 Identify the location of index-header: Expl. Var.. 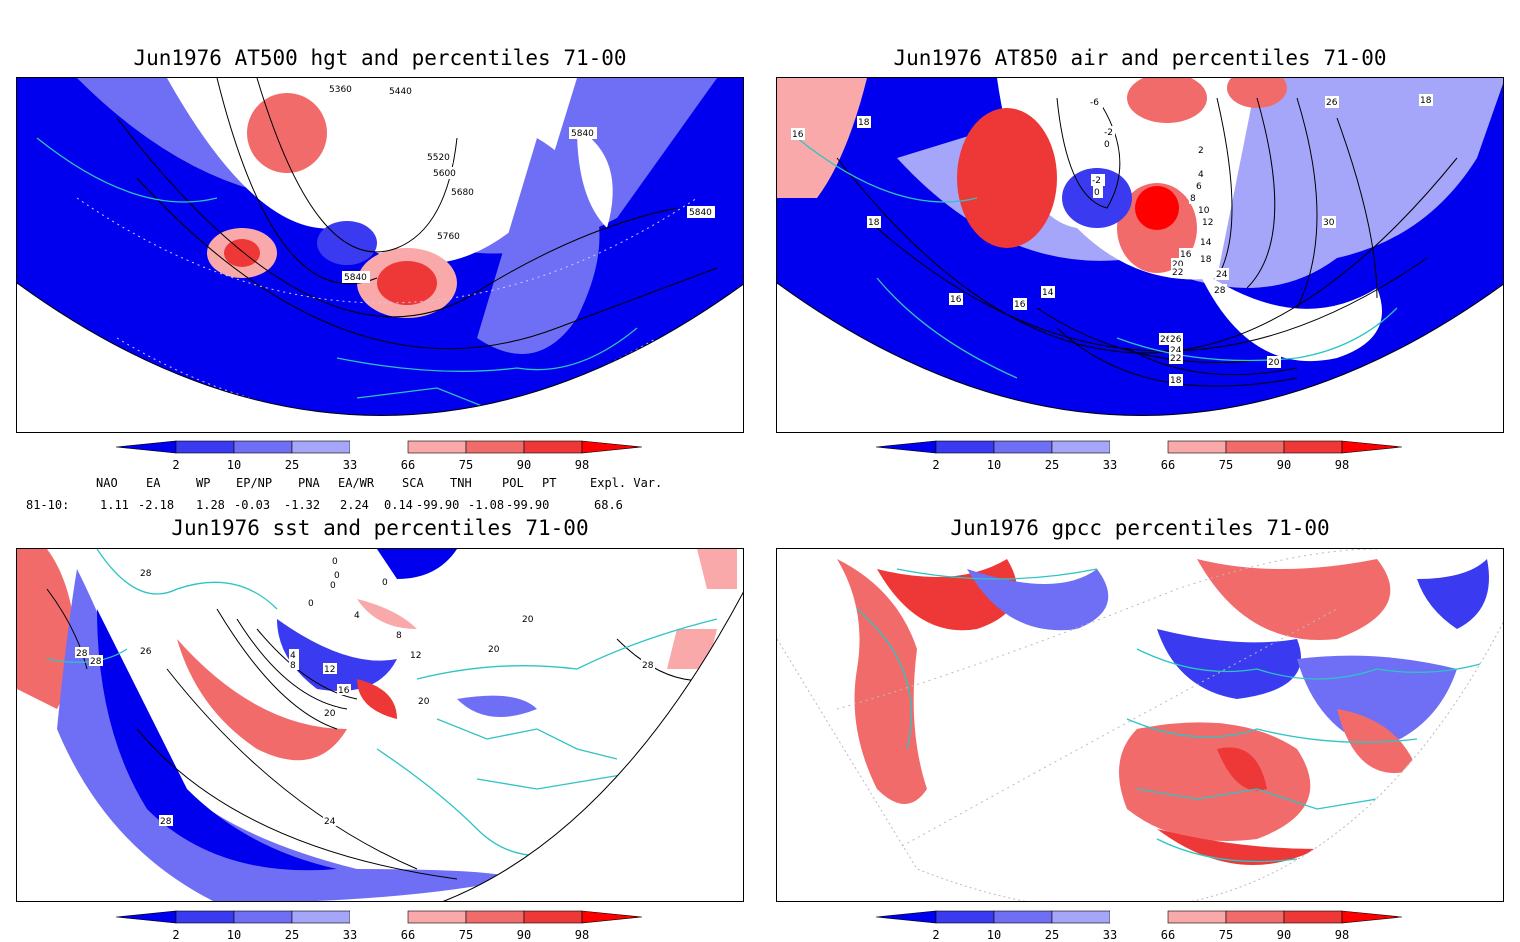
(626, 483).